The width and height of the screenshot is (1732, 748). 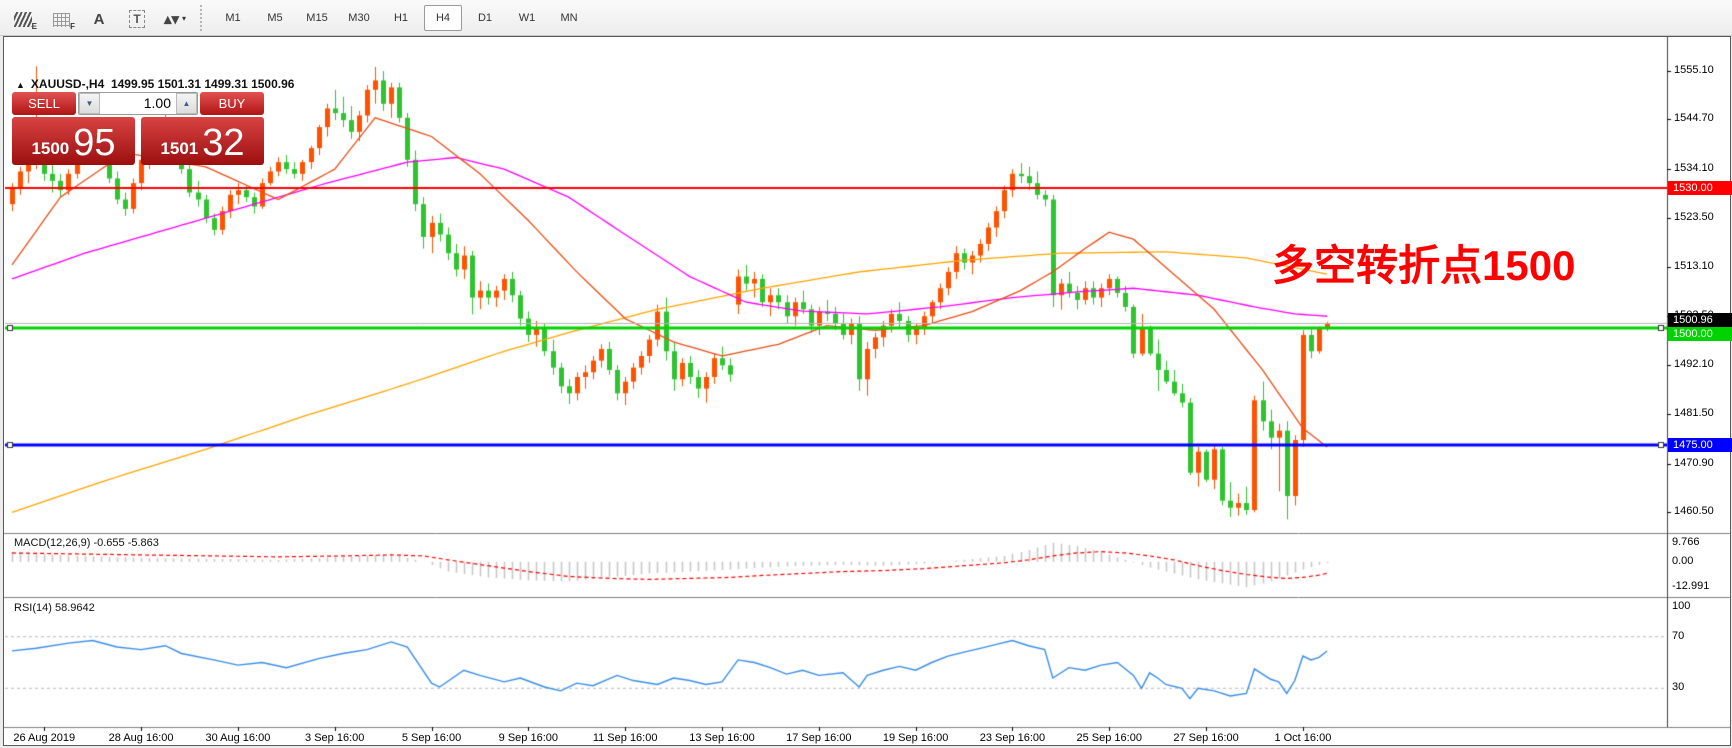 What do you see at coordinates (1694, 167) in the screenshot?
I see `price-axis-label: 1534.10` at bounding box center [1694, 167].